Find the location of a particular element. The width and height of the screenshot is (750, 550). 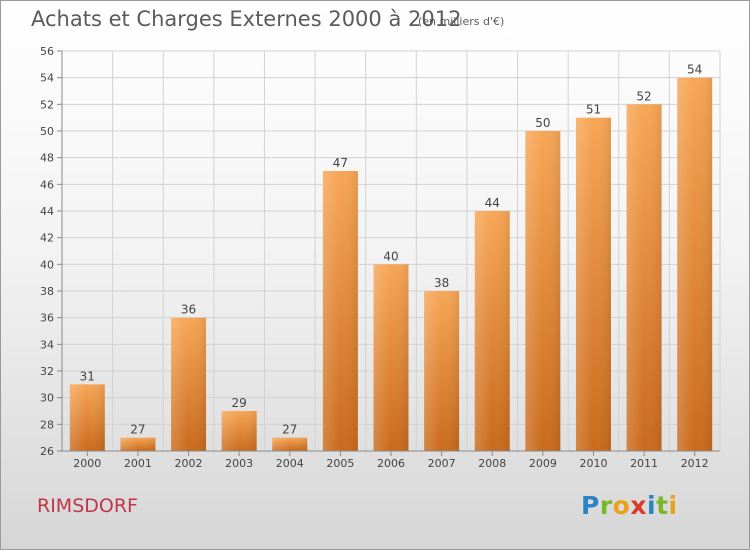

data-label: 54 is located at coordinates (694, 70).